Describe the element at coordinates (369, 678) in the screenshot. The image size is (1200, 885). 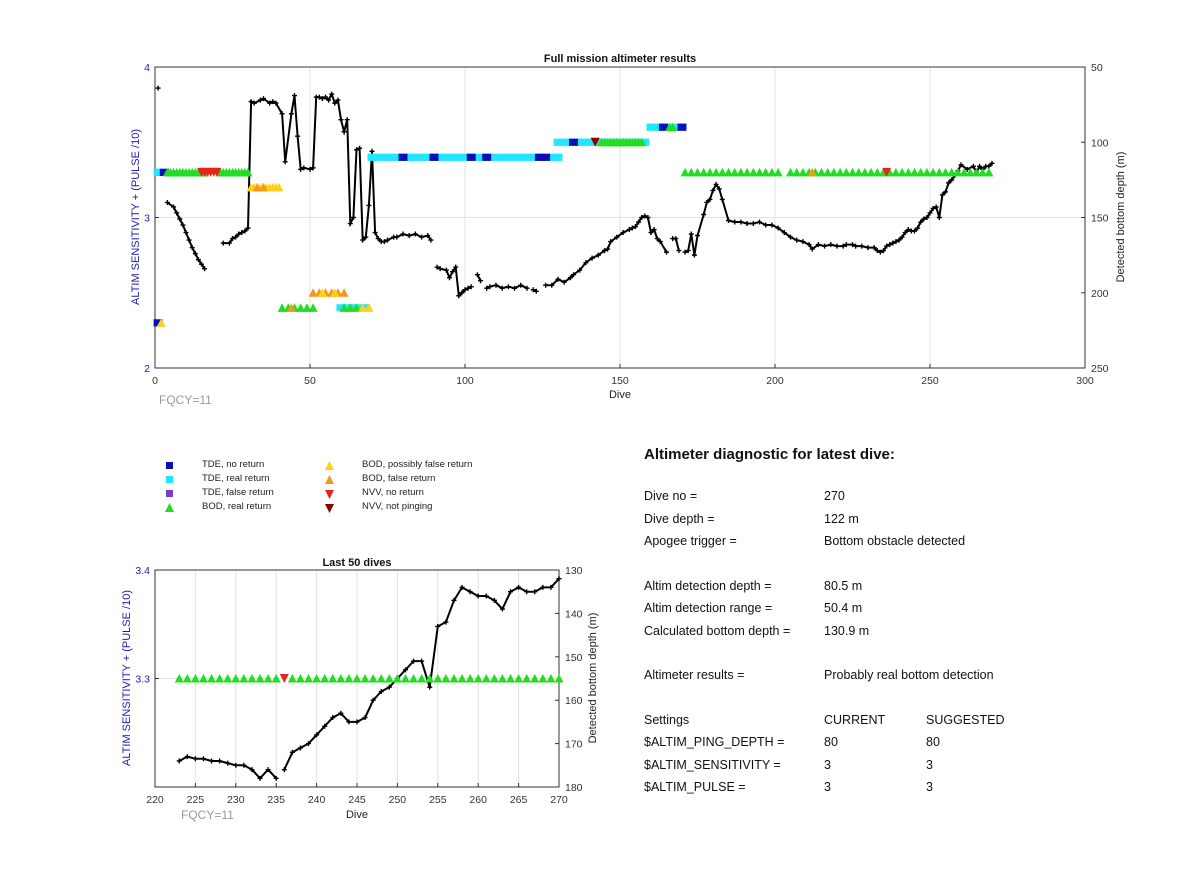
I see `zoom-markers` at that location.